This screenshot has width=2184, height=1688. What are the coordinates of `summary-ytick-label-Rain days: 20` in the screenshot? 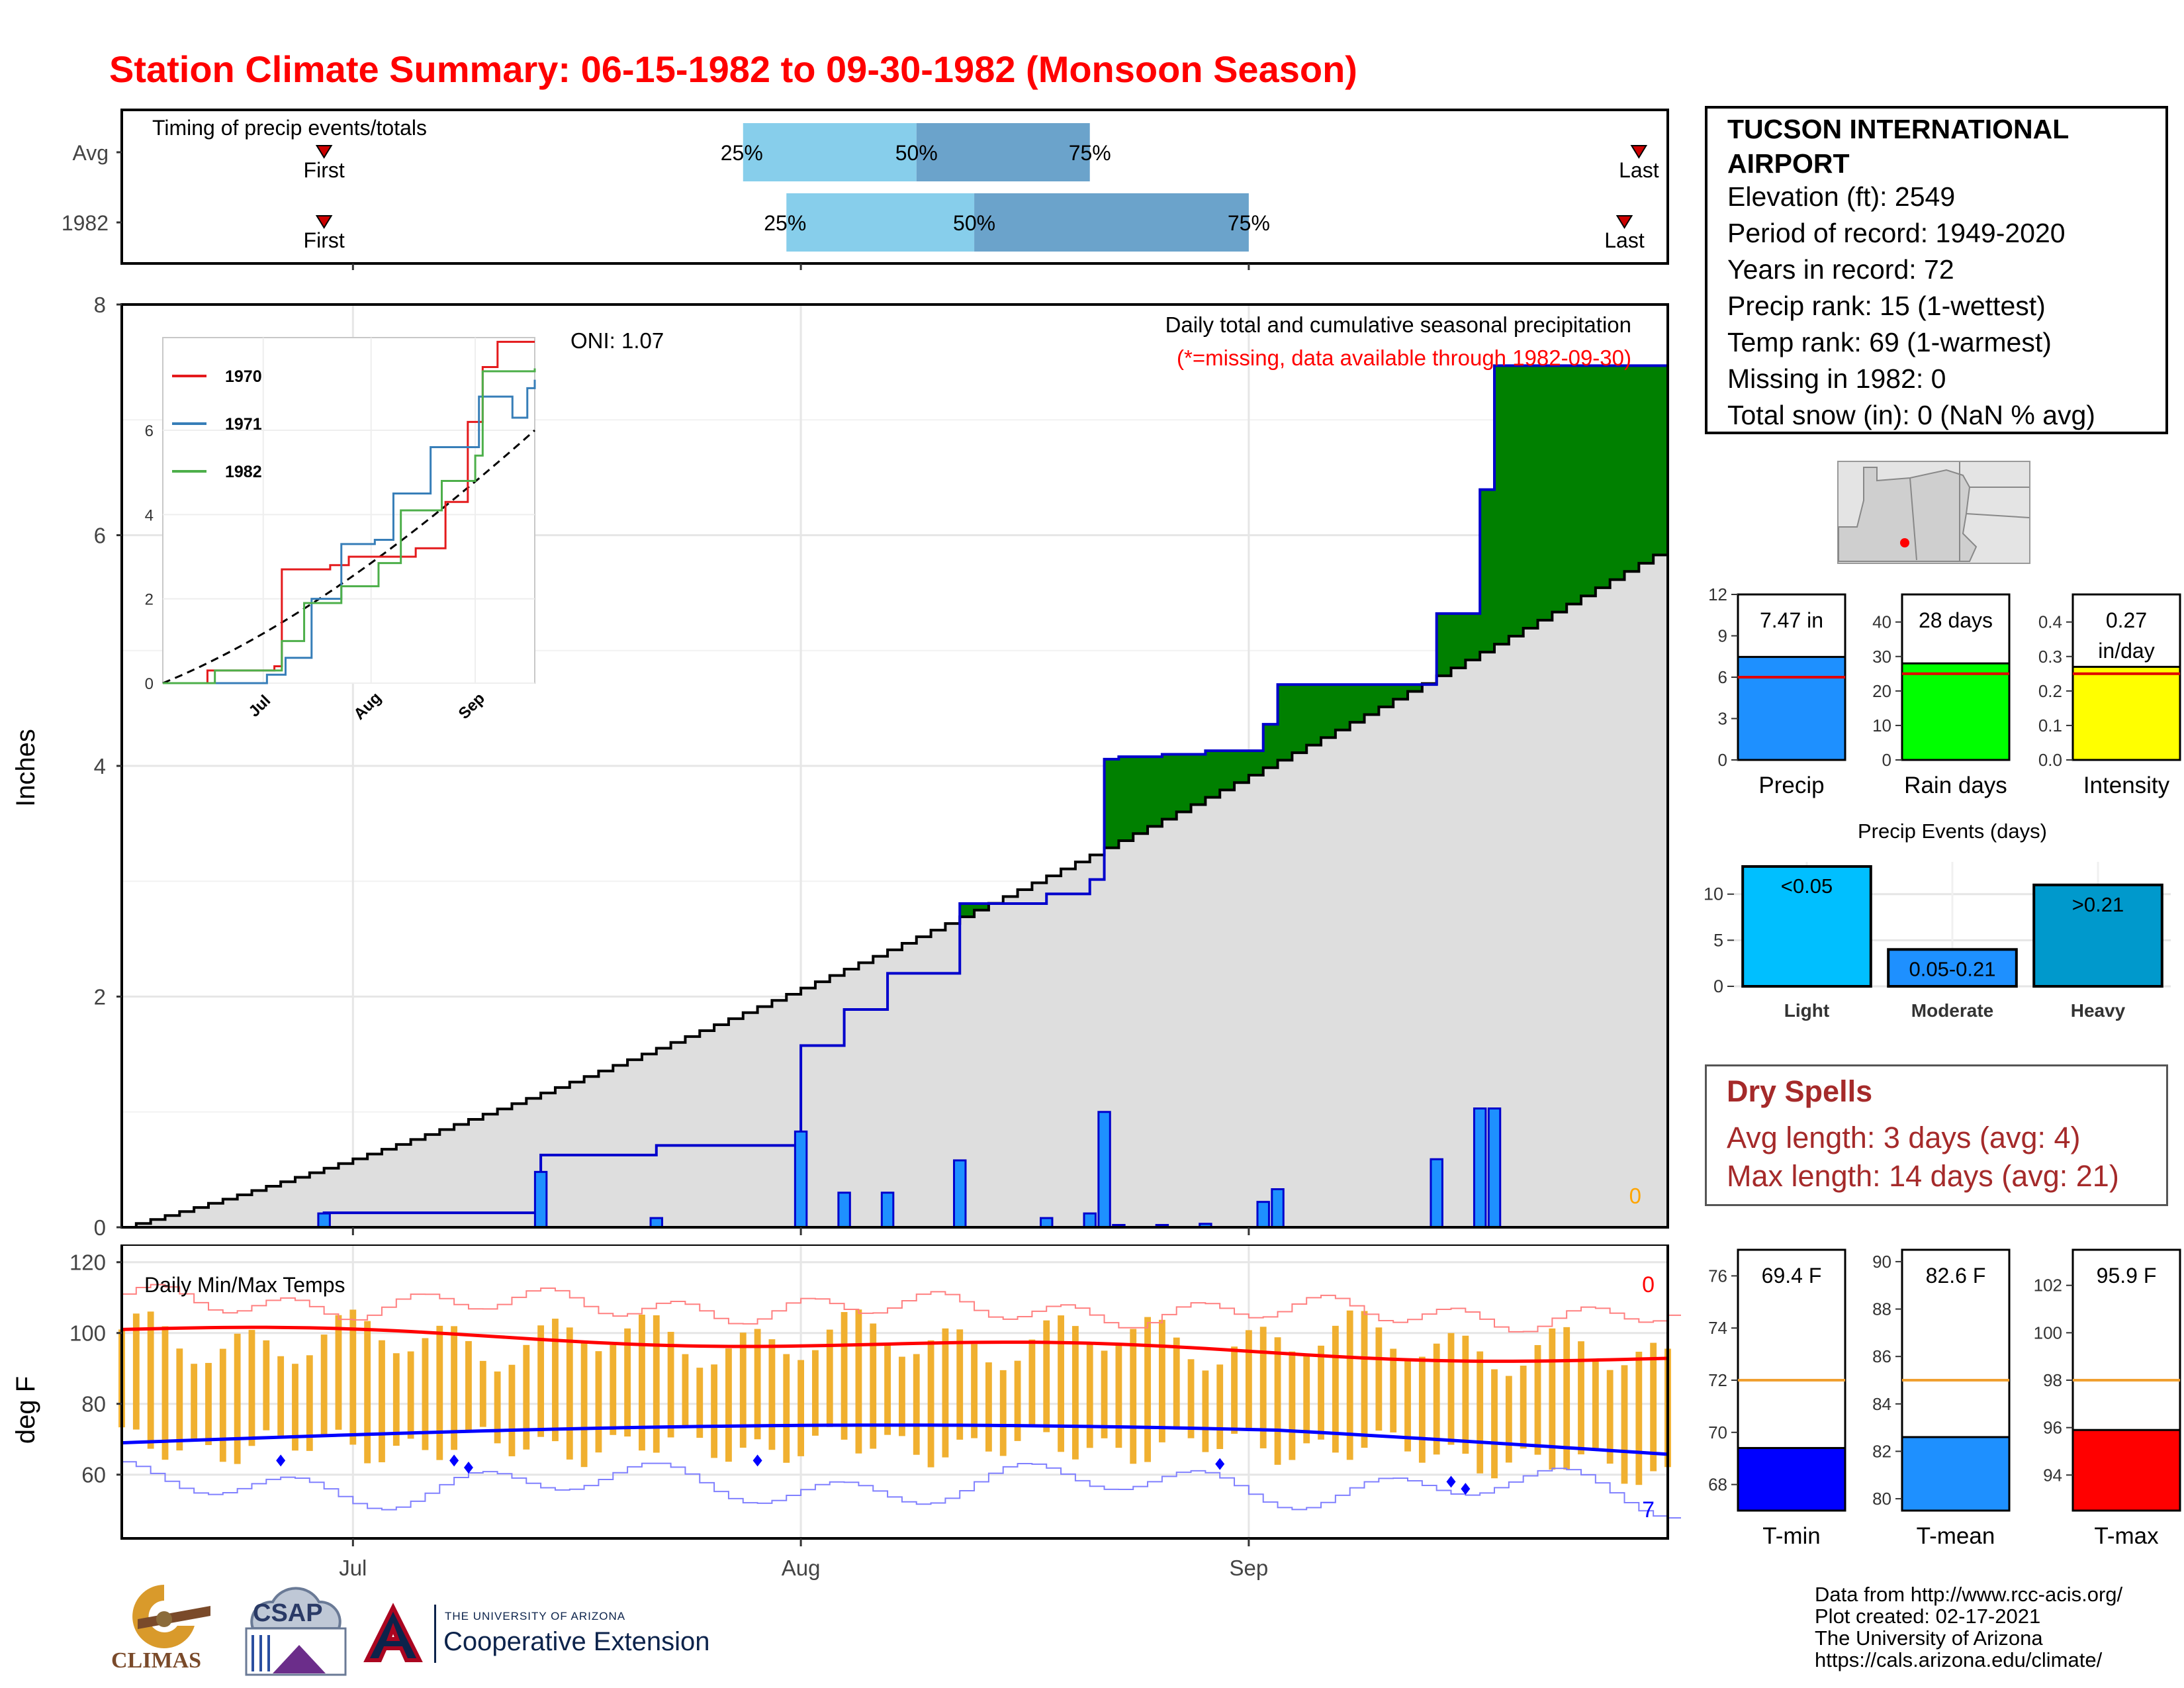 It's located at (1881, 691).